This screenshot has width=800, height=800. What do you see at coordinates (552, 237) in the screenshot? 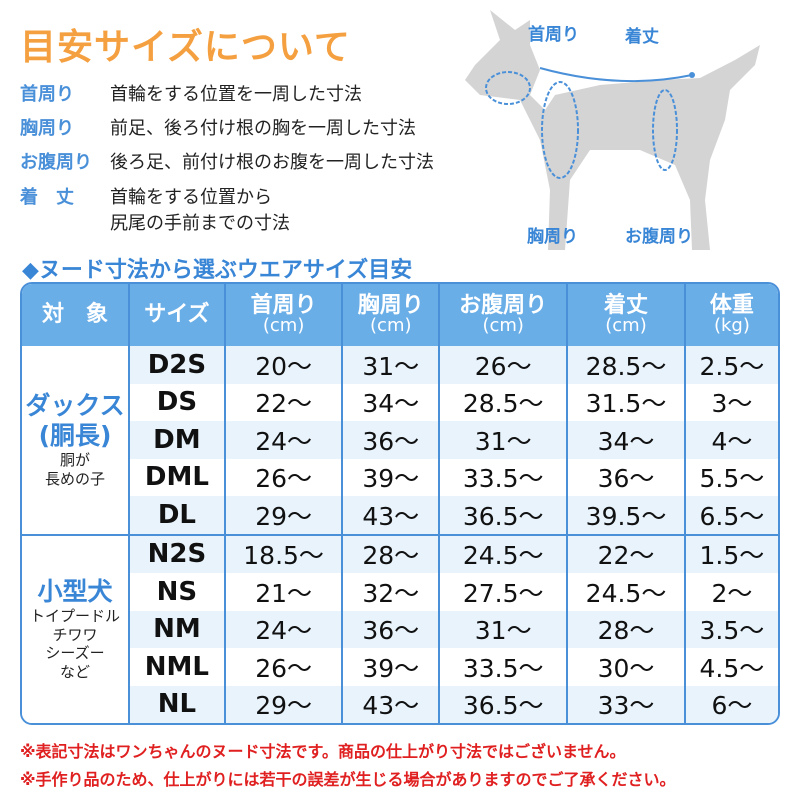
I see `dog-label-chest: 胸周り` at bounding box center [552, 237].